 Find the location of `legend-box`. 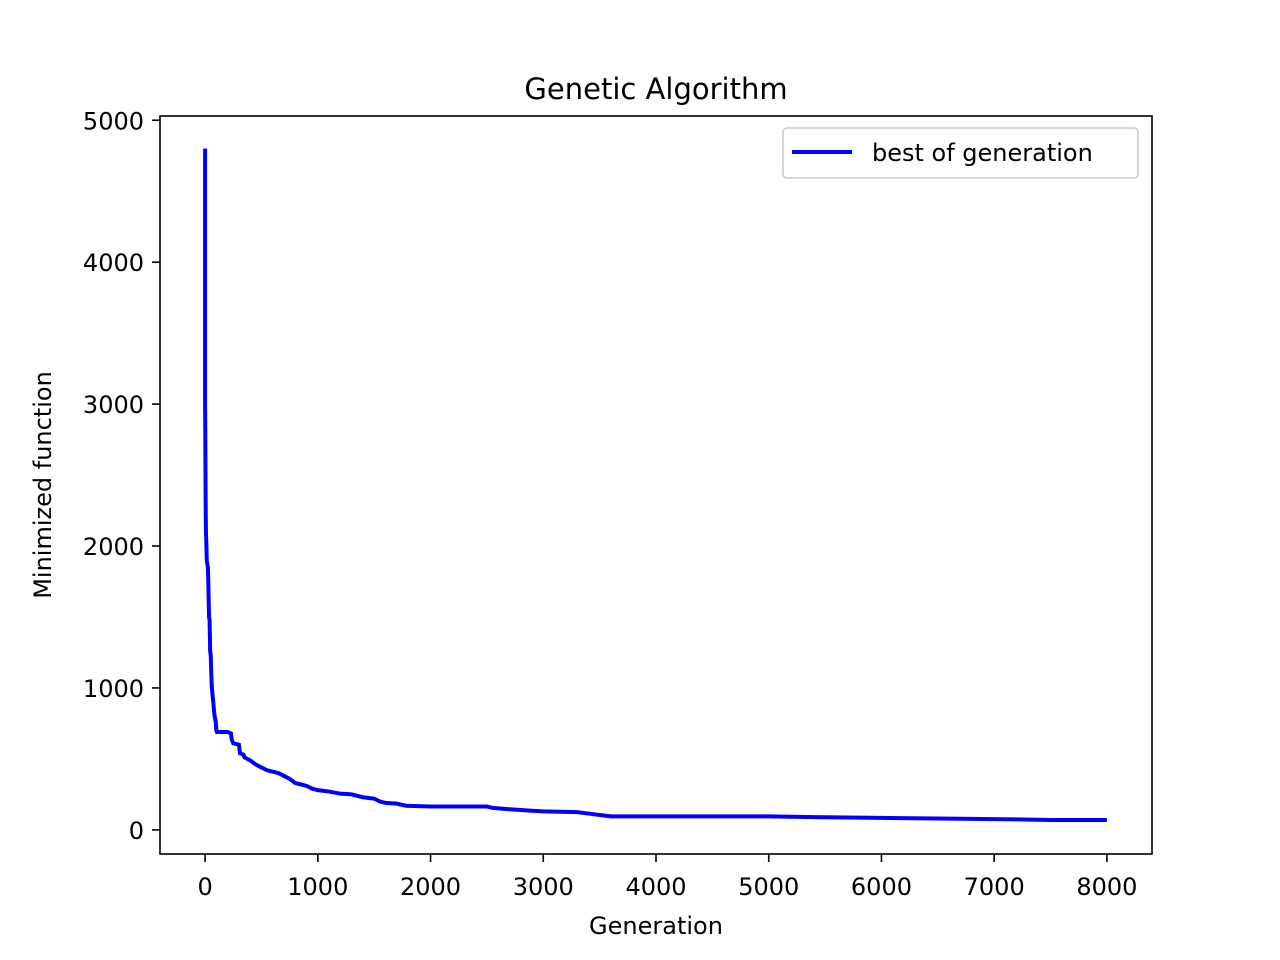

legend-box is located at coordinates (960, 153).